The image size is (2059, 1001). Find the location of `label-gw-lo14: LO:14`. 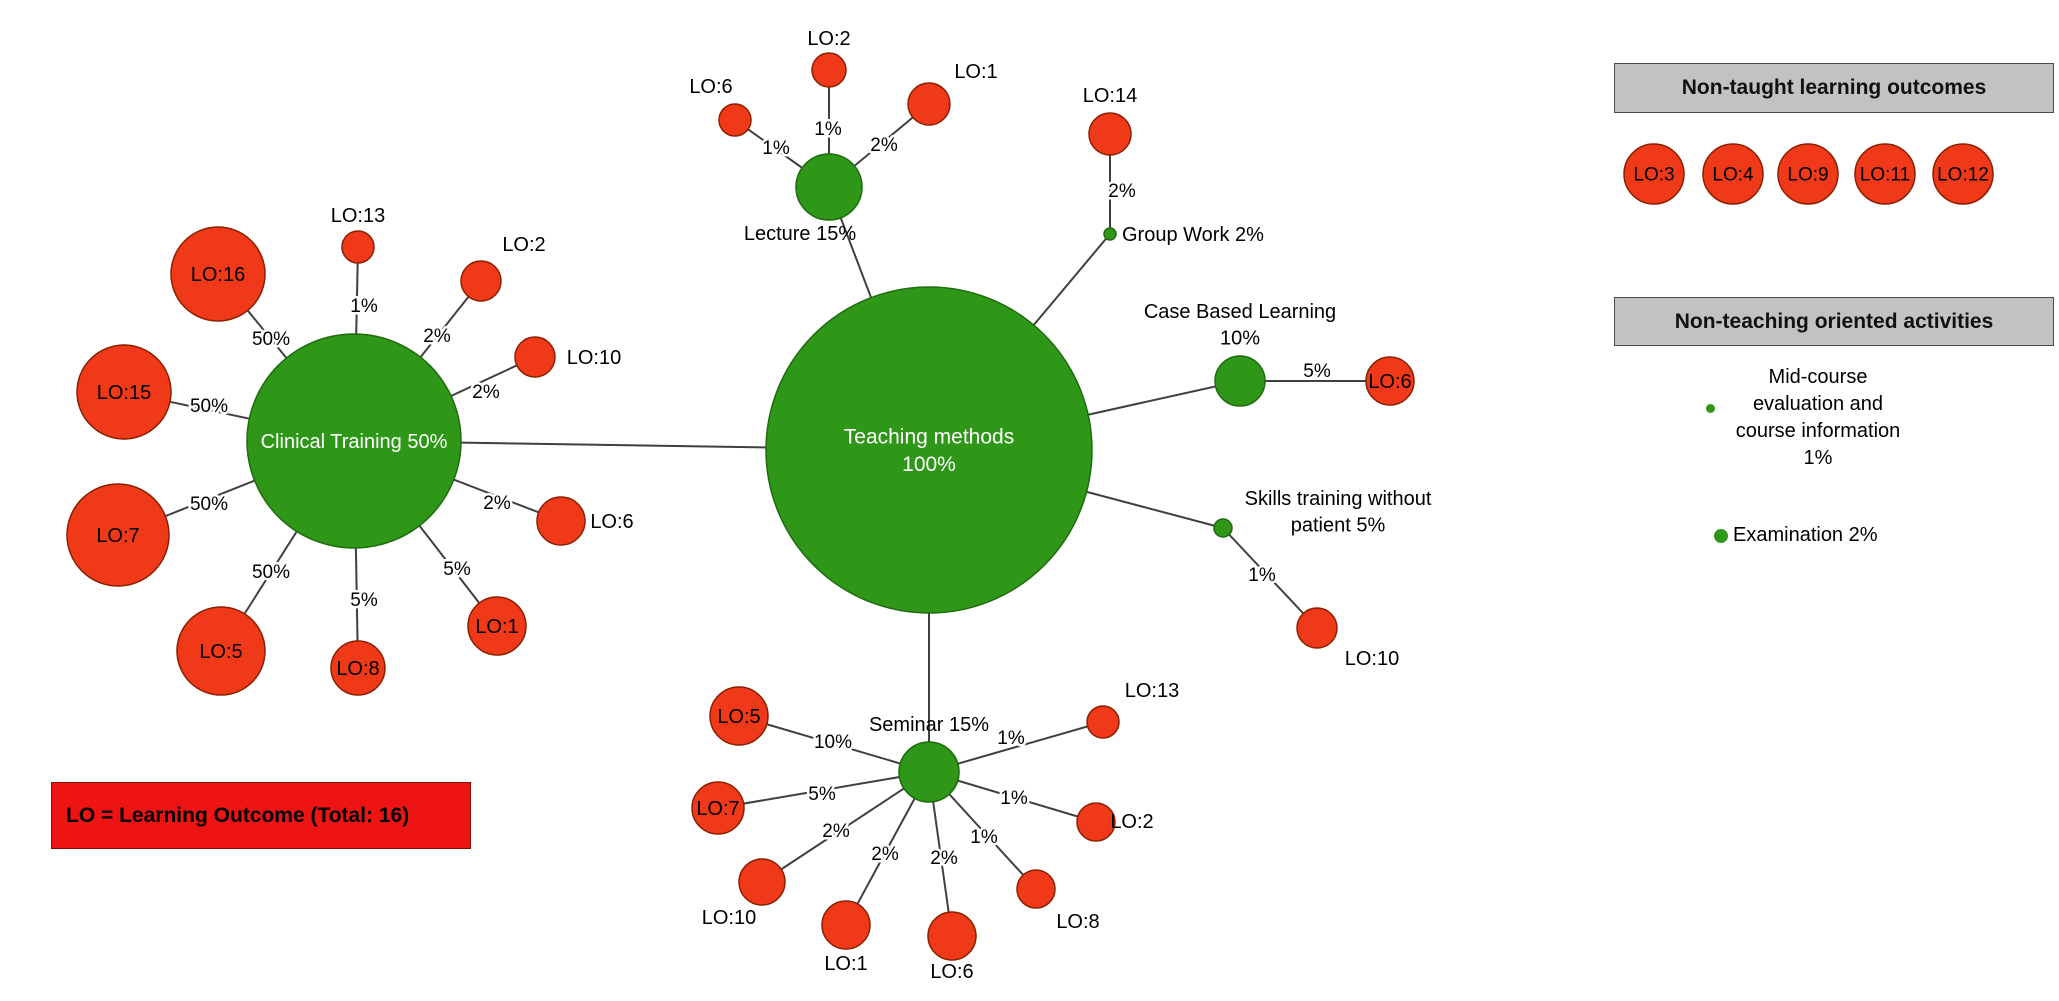

label-gw-lo14: LO:14 is located at coordinates (1110, 96).